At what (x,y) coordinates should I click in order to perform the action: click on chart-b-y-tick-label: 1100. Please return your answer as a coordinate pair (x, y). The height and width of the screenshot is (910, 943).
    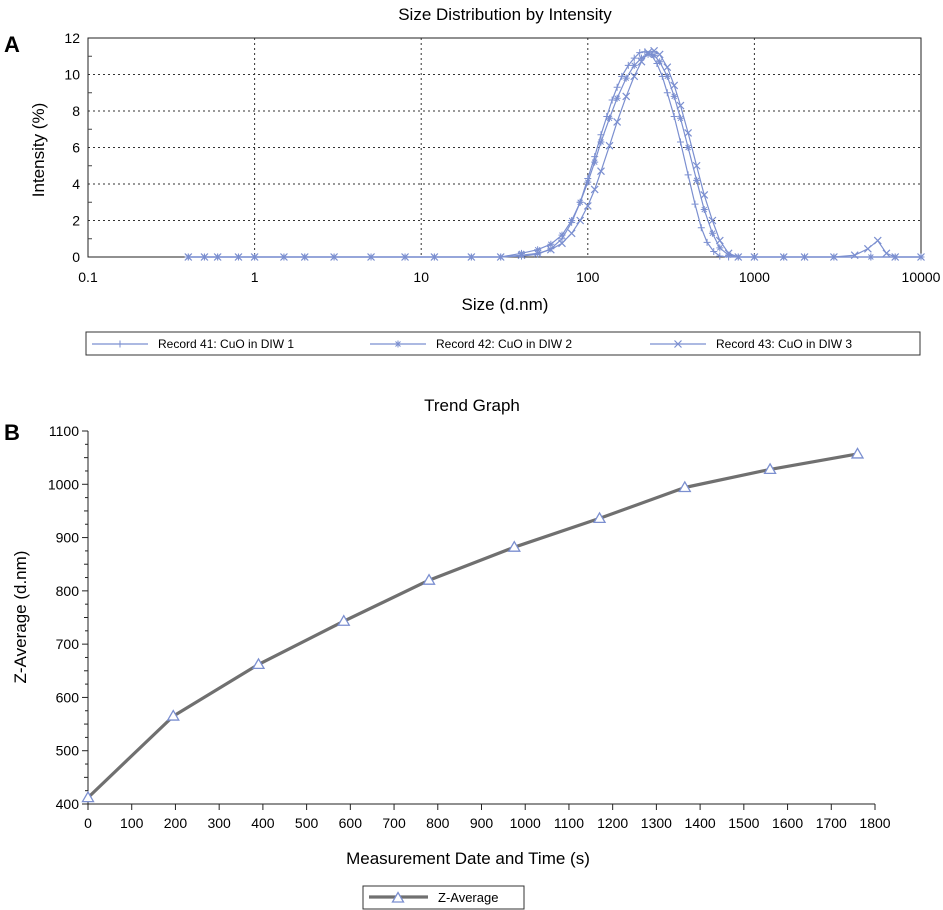
    Looking at the image, I should click on (64, 431).